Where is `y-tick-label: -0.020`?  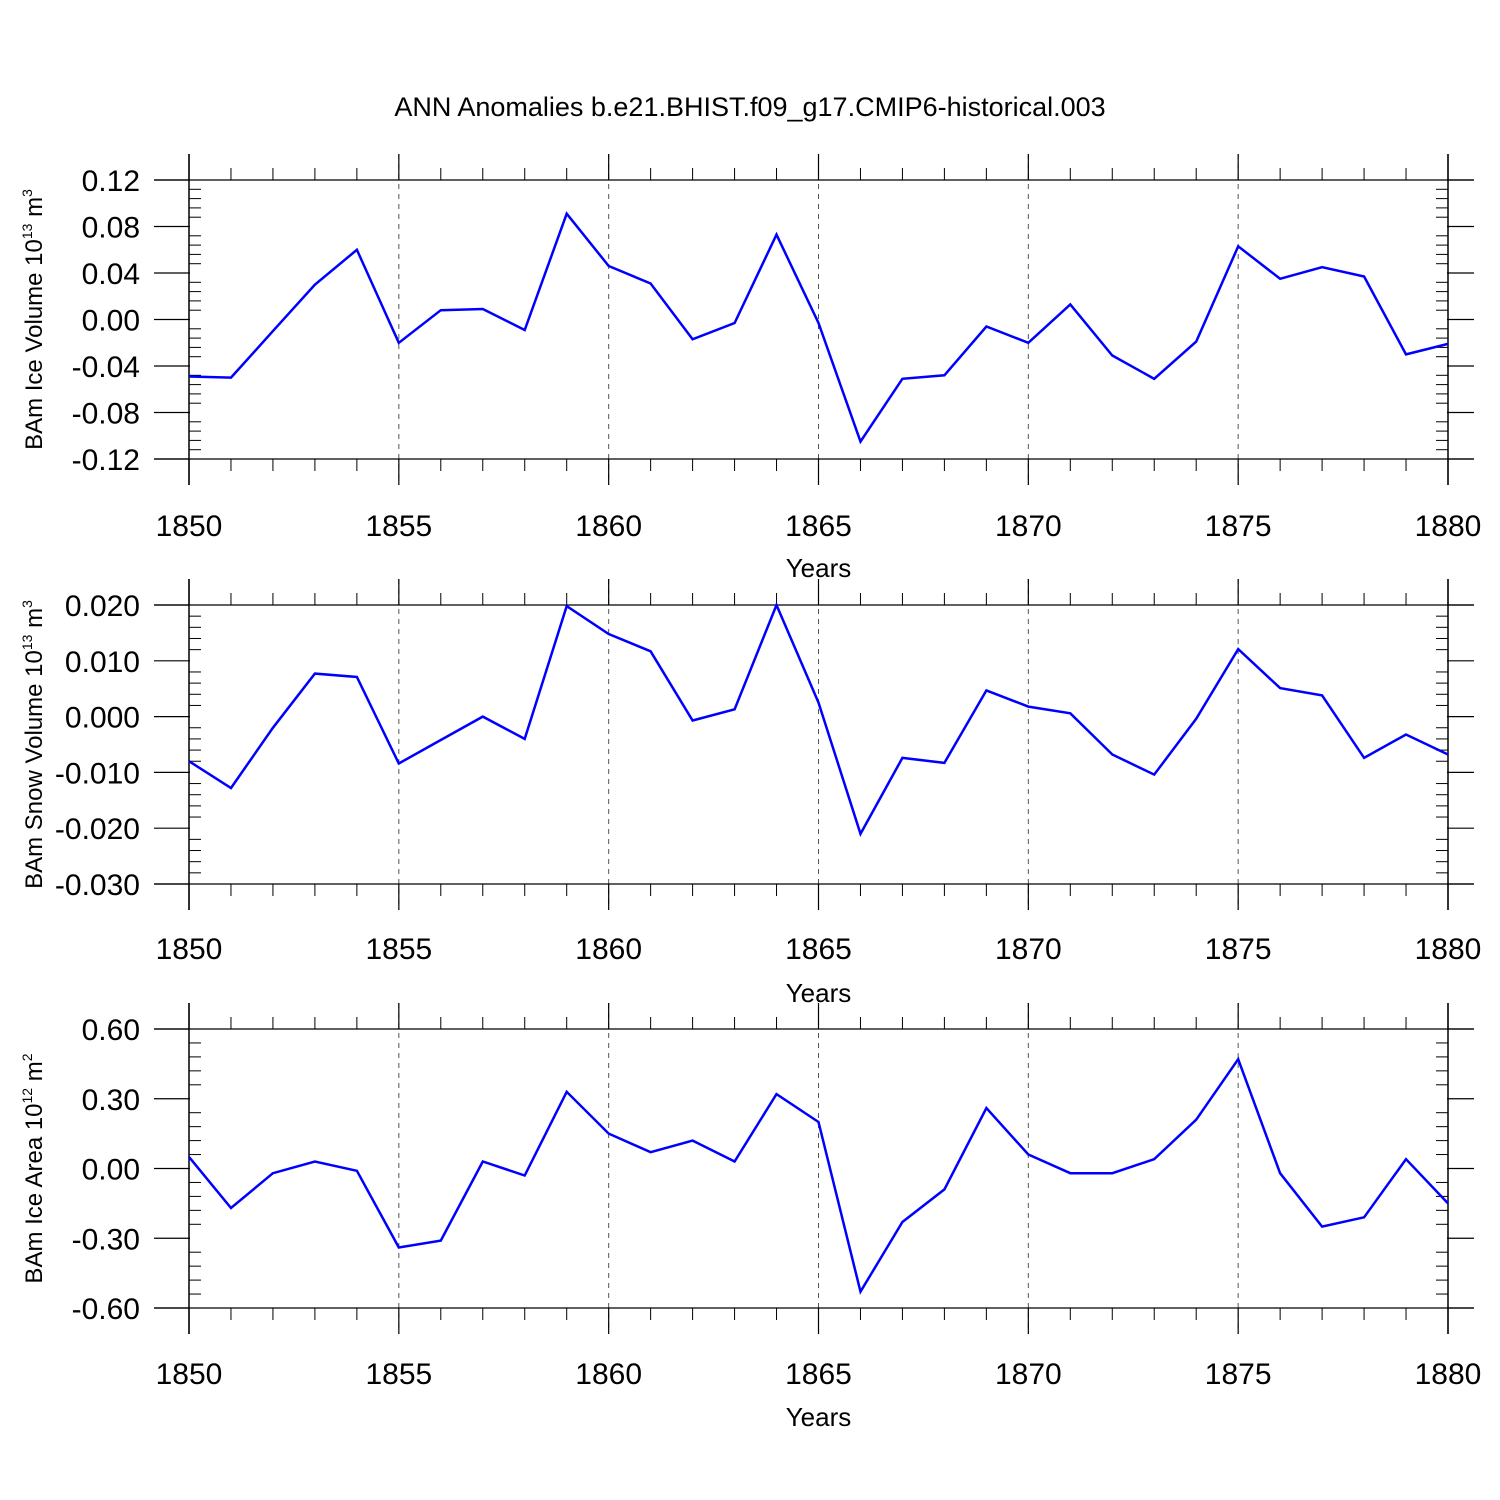
y-tick-label: -0.020 is located at coordinates (97, 829).